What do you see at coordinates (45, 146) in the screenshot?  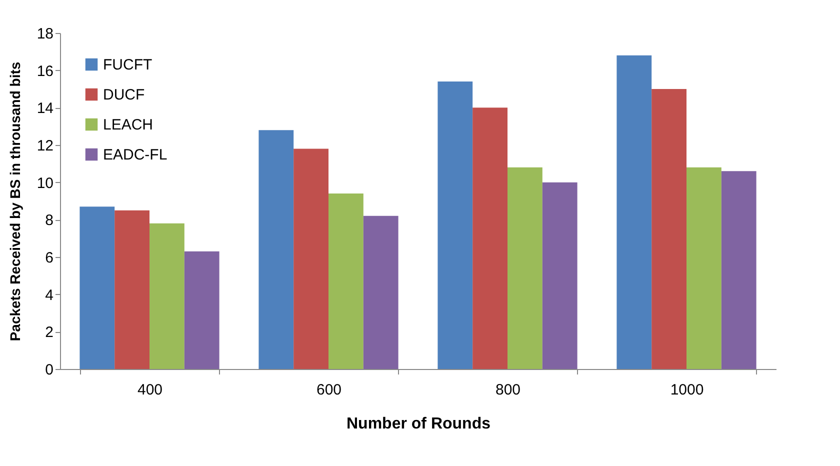 I see `y-tick-label: 12` at bounding box center [45, 146].